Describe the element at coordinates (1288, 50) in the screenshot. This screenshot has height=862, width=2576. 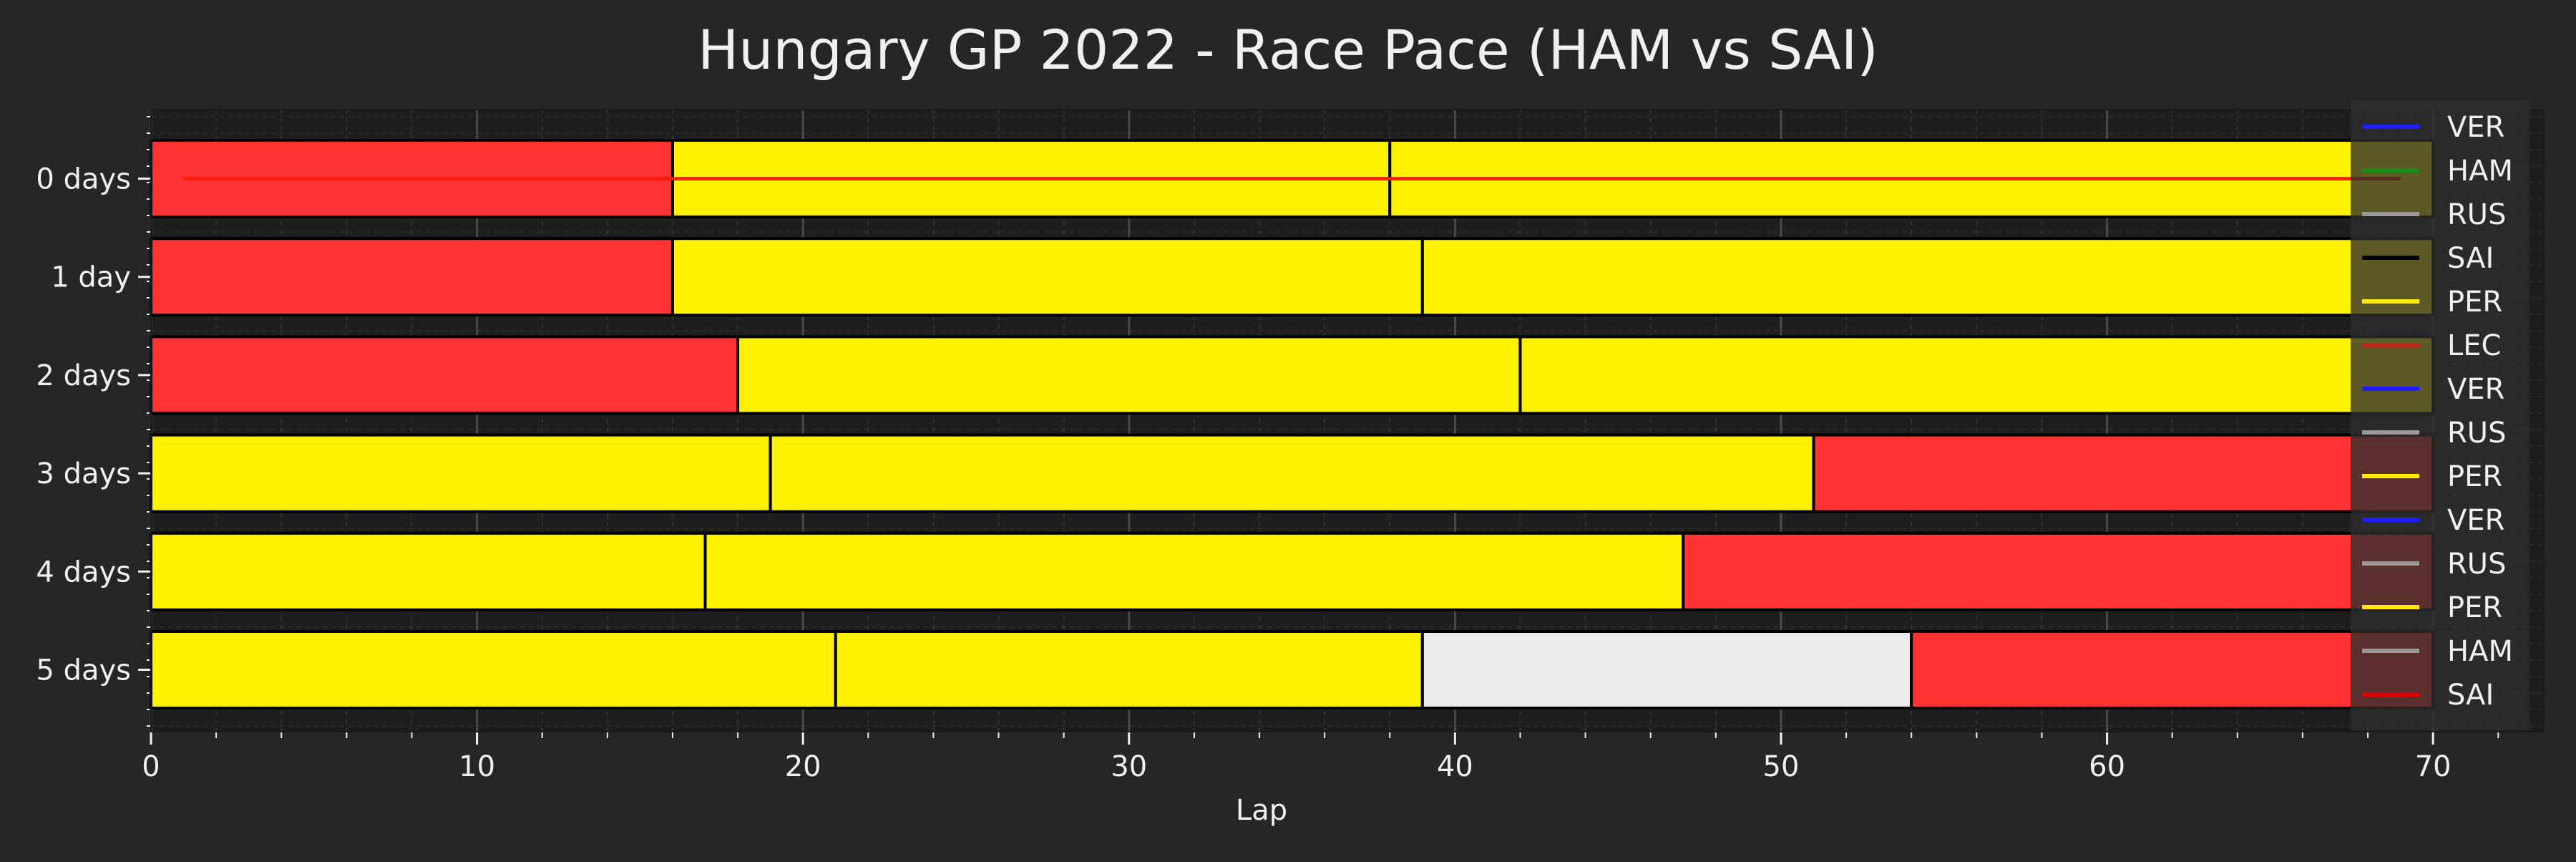
I see `chart-title: Hungary GP 2022 - Race Pace (HAM vs SAI)` at that location.